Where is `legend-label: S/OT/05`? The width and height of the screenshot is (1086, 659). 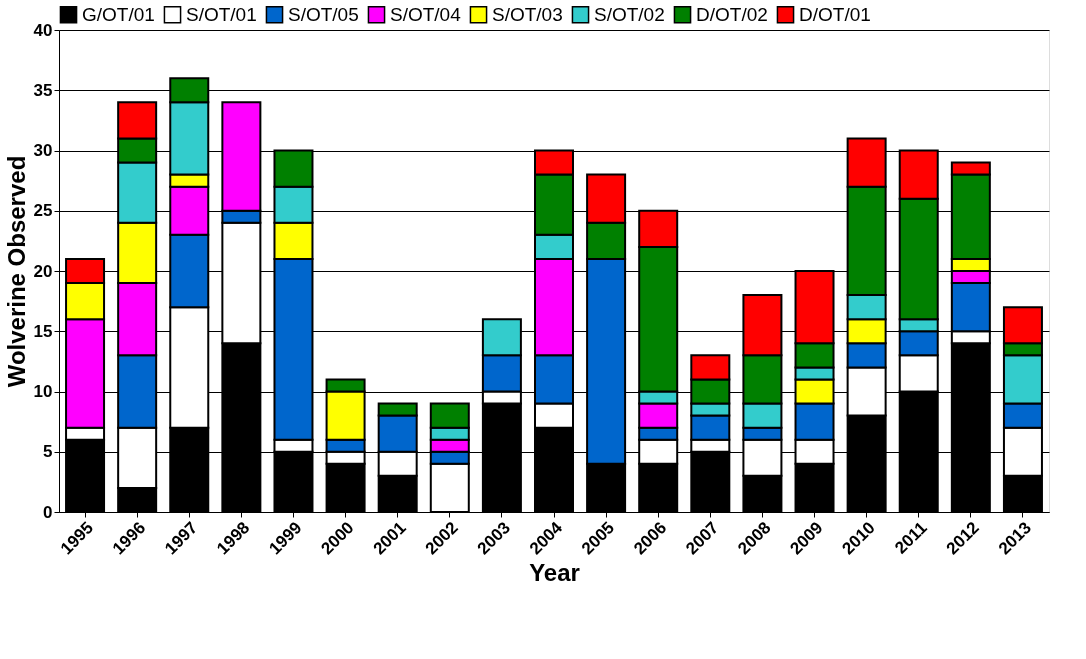
legend-label: S/OT/05 is located at coordinates (323, 14).